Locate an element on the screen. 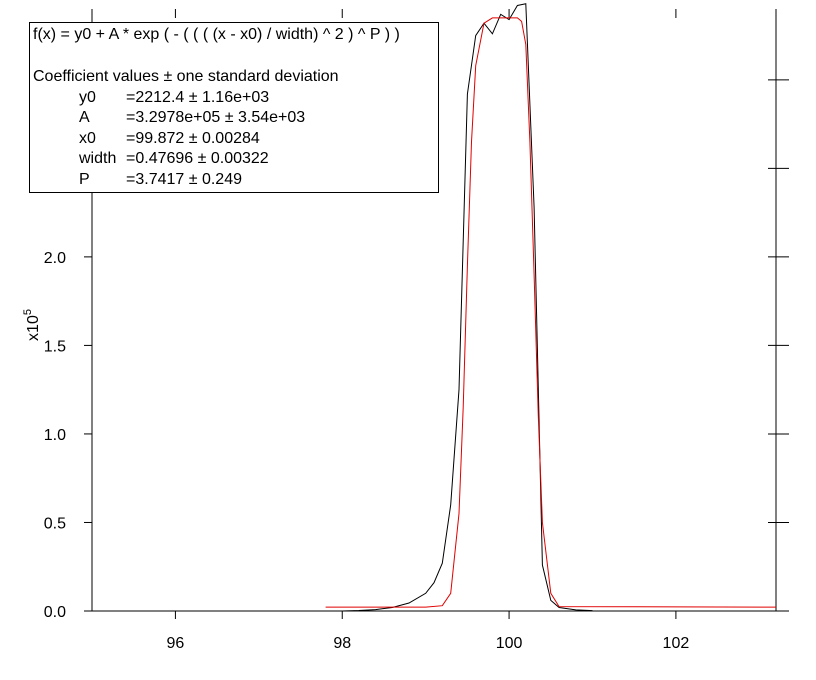  x-tick-label: 98 is located at coordinates (342, 643).